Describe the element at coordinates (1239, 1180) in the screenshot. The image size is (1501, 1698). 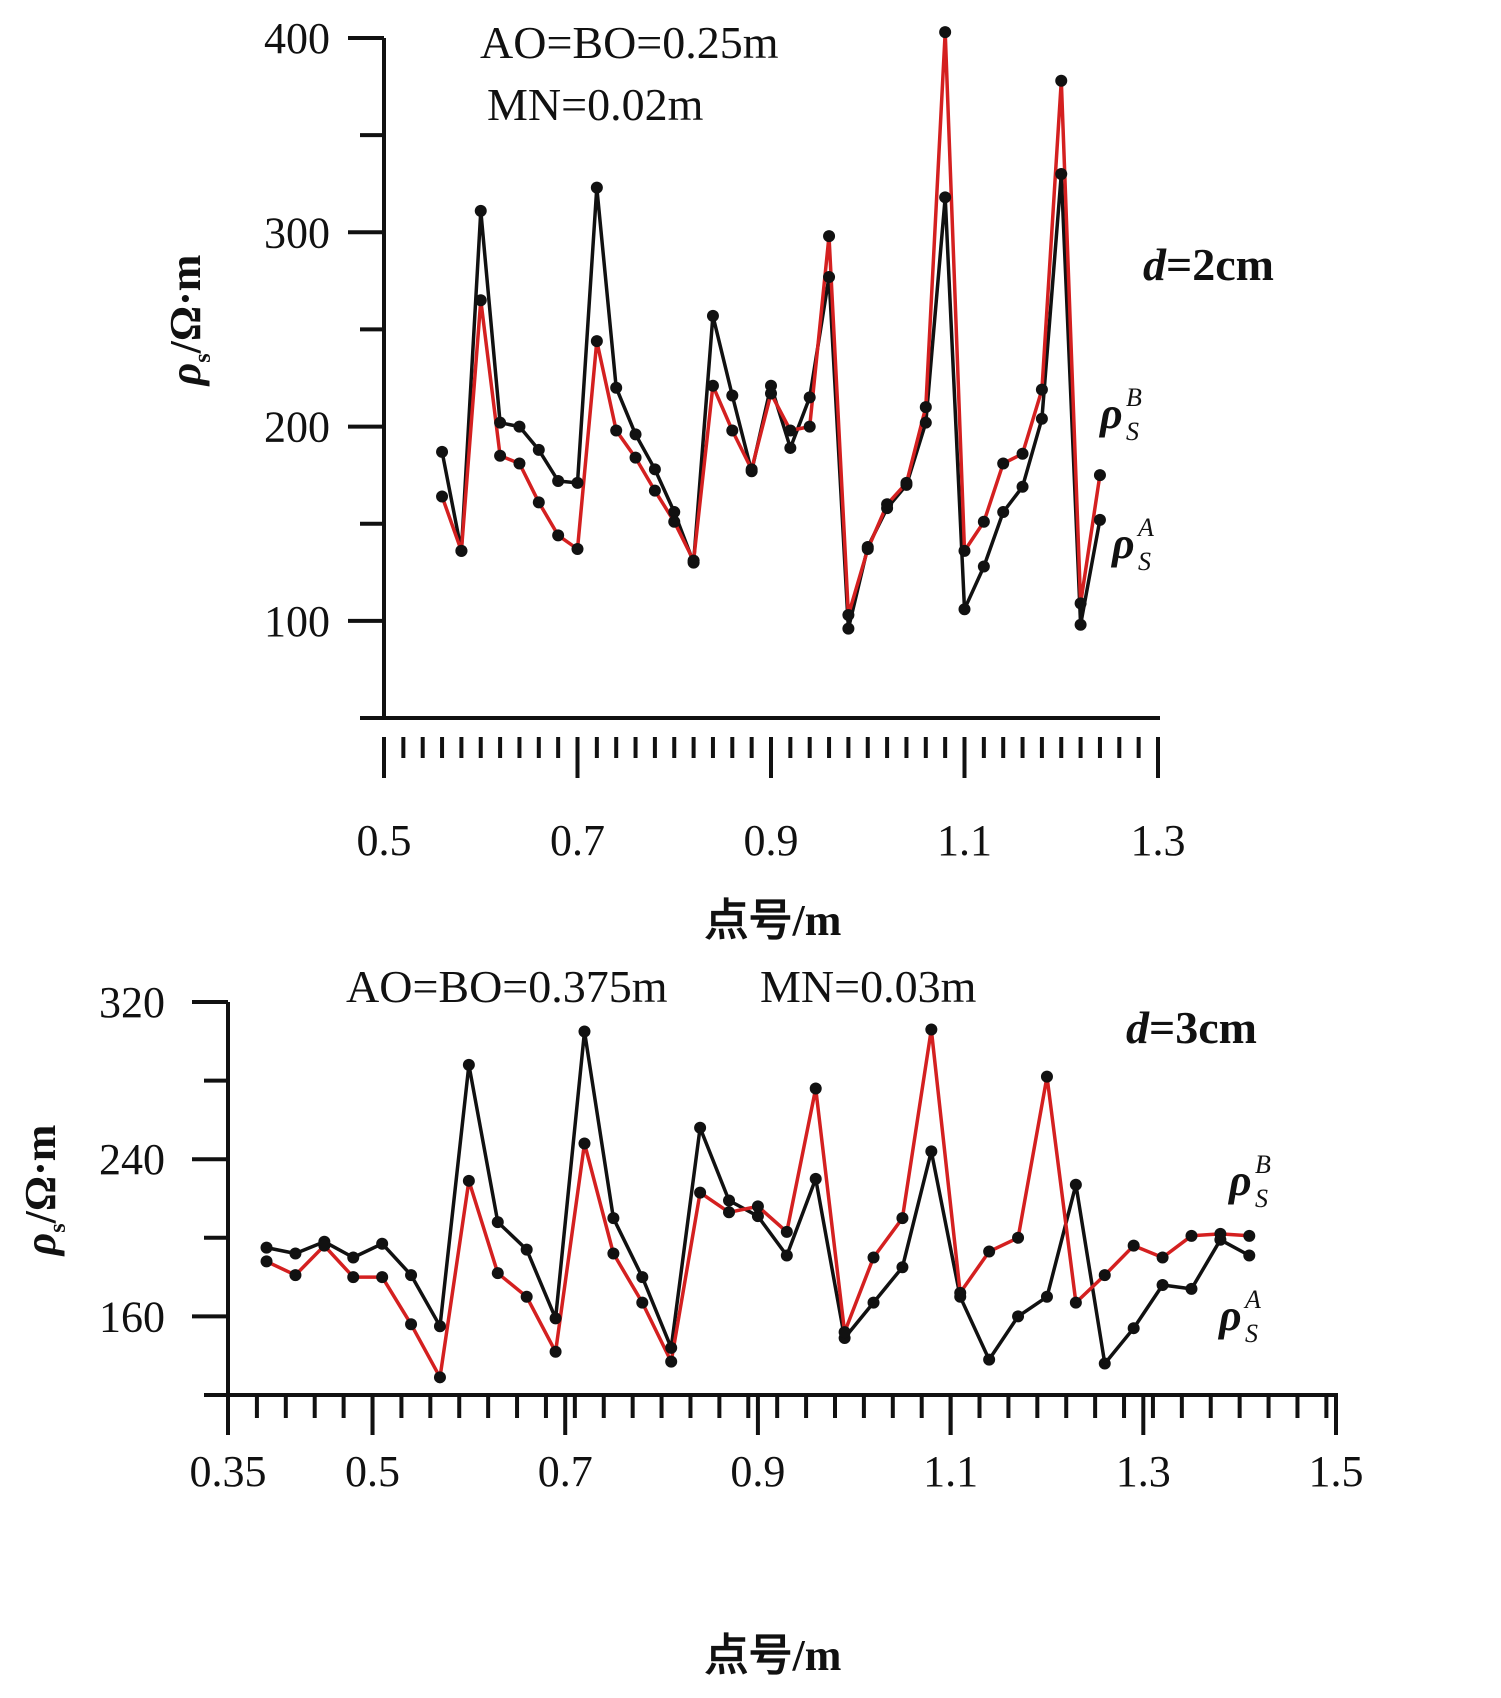
I see `series-label-symbol: ρ` at that location.